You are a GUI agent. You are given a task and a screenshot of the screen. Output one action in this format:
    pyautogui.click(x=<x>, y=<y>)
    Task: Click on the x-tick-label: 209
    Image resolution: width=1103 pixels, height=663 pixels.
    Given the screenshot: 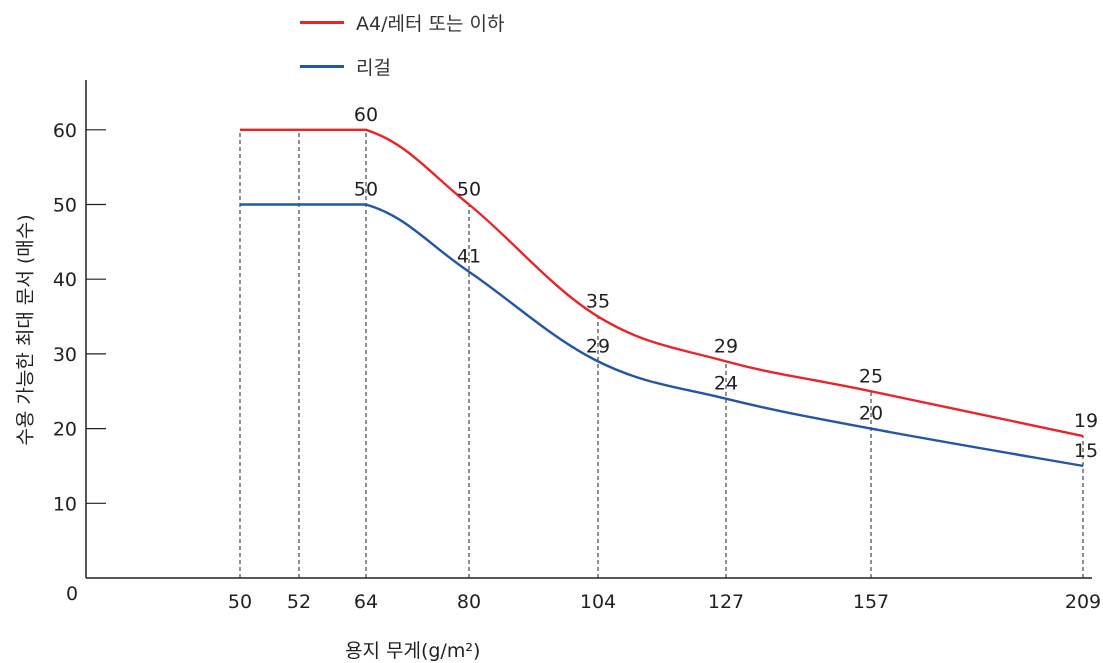 What is the action you would take?
    pyautogui.click(x=1083, y=602)
    